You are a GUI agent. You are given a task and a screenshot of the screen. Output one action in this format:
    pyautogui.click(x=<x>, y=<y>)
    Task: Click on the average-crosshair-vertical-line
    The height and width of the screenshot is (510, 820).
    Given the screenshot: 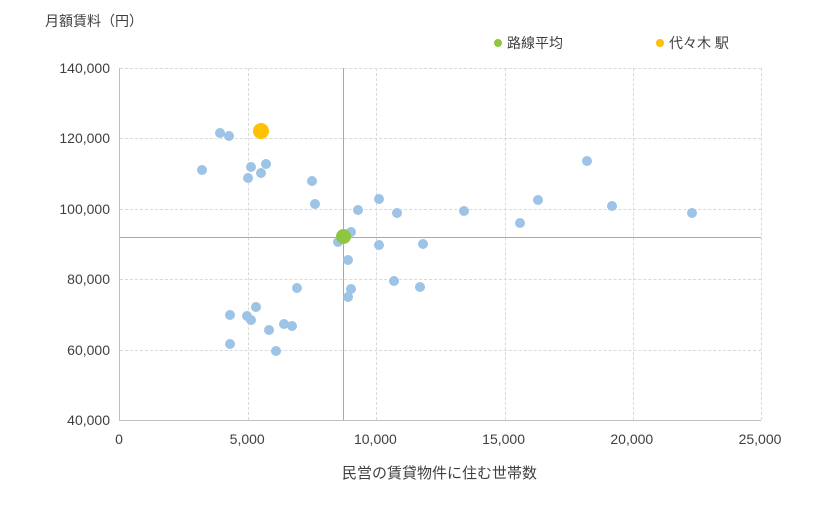 What is the action you would take?
    pyautogui.click(x=344, y=244)
    